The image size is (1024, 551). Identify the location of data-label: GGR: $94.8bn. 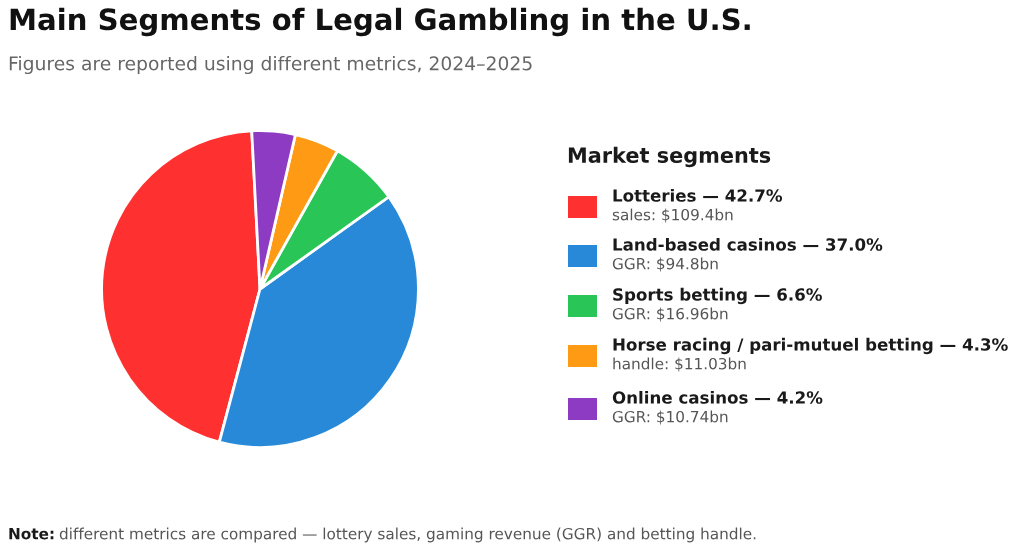
(665, 264).